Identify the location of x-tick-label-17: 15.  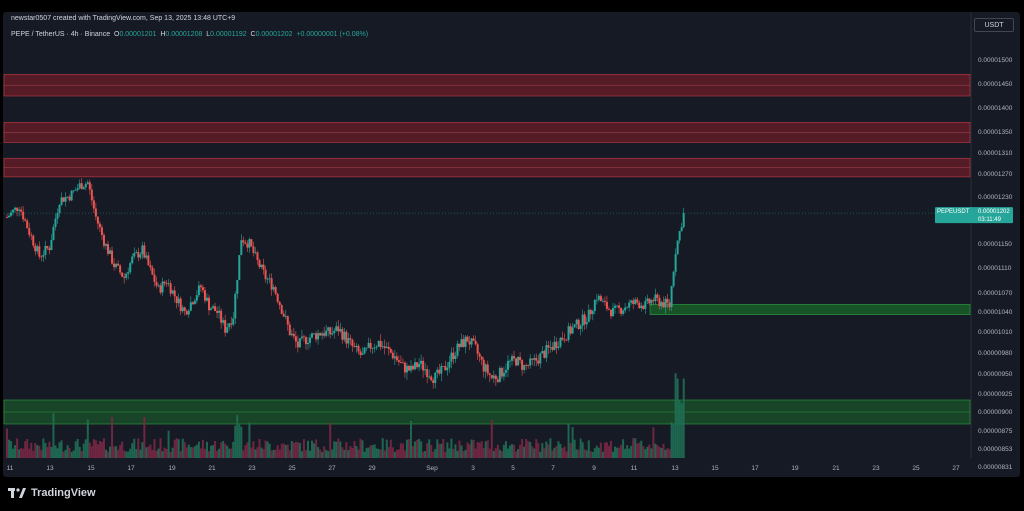
(715, 468).